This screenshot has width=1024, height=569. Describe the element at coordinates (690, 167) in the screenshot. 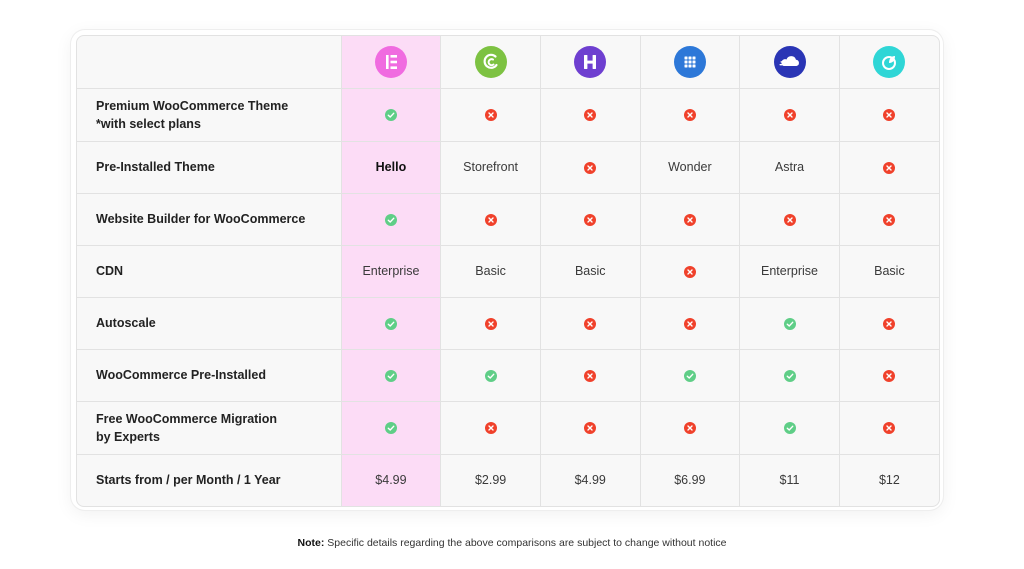

I see `value-cell-text: Wonder` at that location.